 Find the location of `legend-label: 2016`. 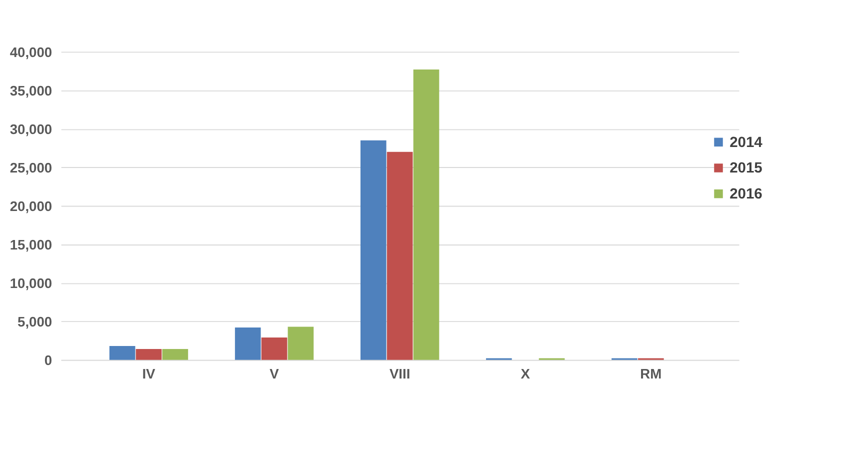

legend-label: 2016 is located at coordinates (746, 194).